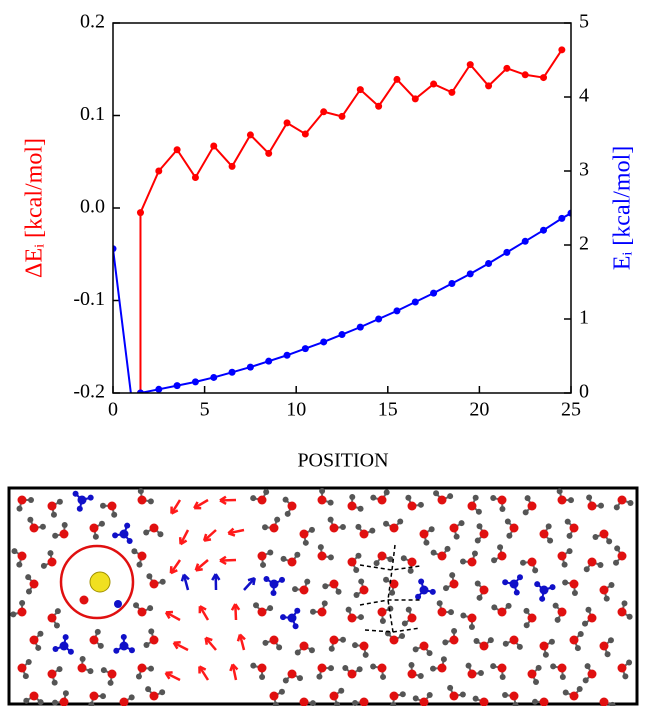 The height and width of the screenshot is (706, 646). What do you see at coordinates (584, 318) in the screenshot?
I see `y2-tick-label: 1` at bounding box center [584, 318].